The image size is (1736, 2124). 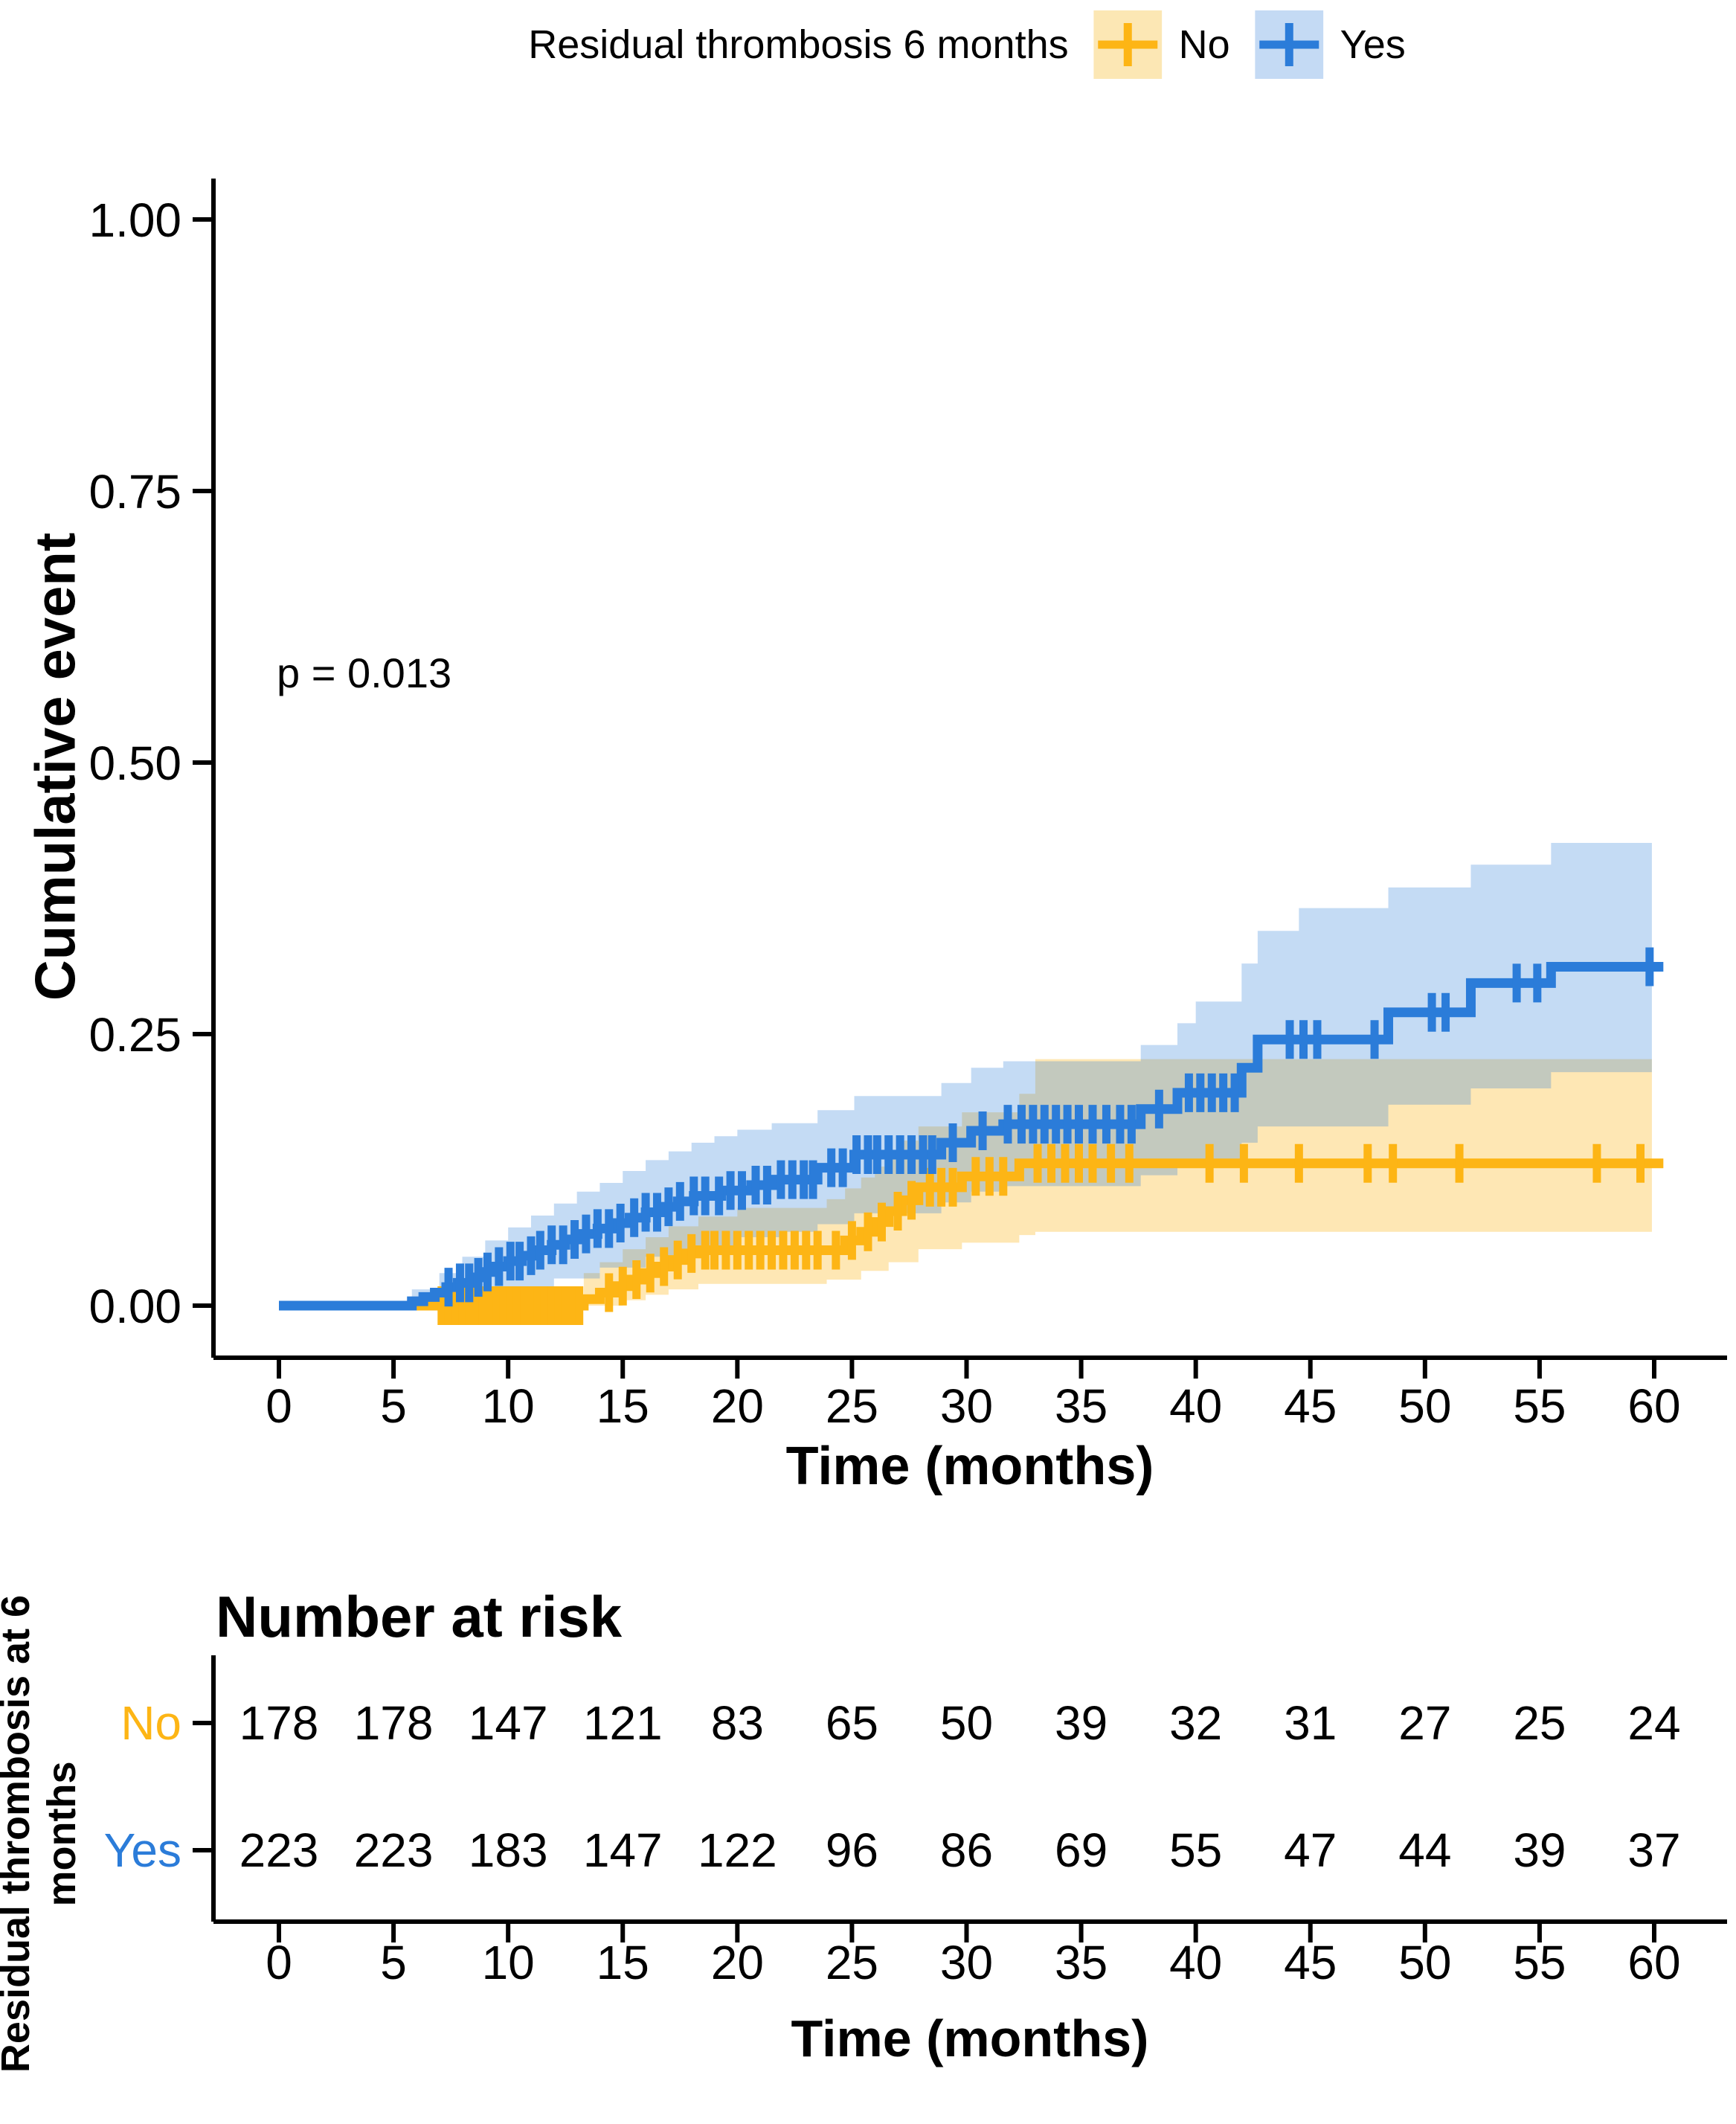 What do you see at coordinates (508, 1850) in the screenshot?
I see `risk-count: 183` at bounding box center [508, 1850].